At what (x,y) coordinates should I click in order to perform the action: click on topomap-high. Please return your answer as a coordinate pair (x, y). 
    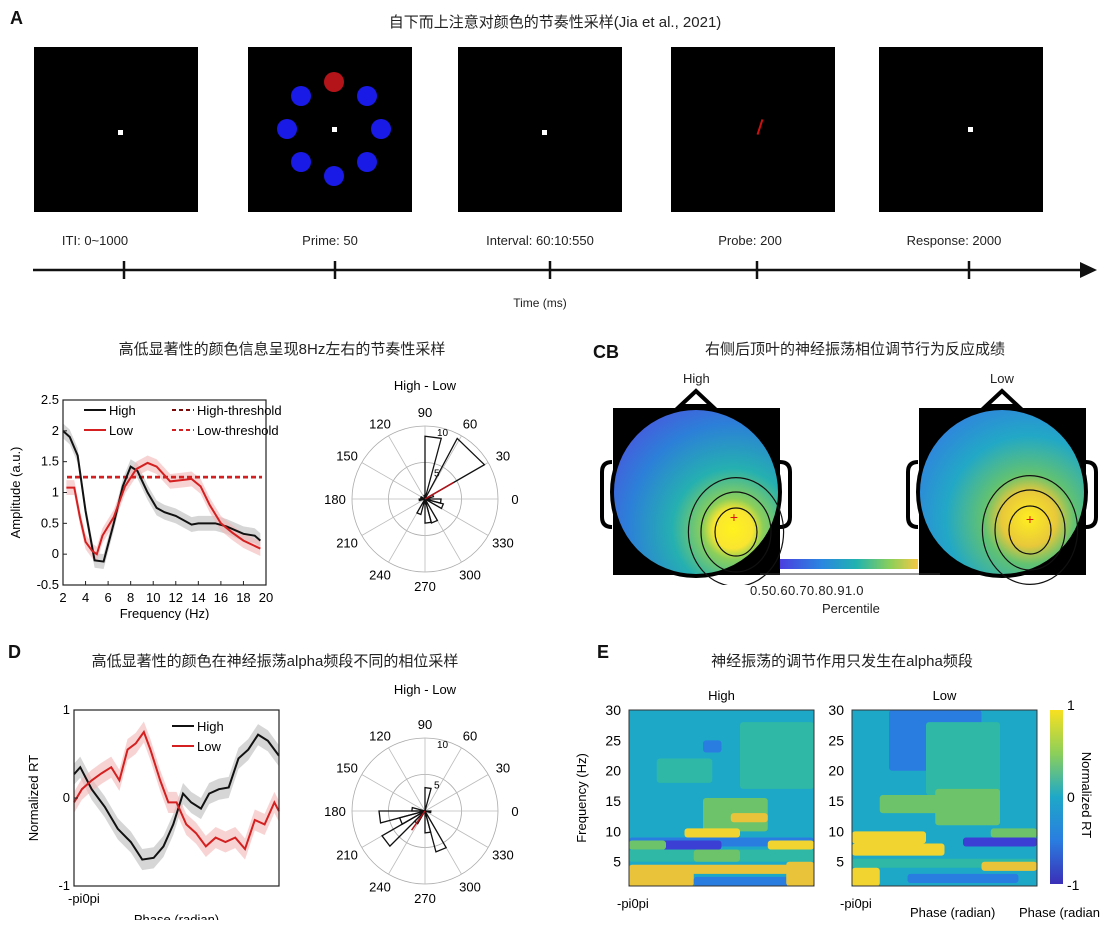
    Looking at the image, I should click on (696, 492).